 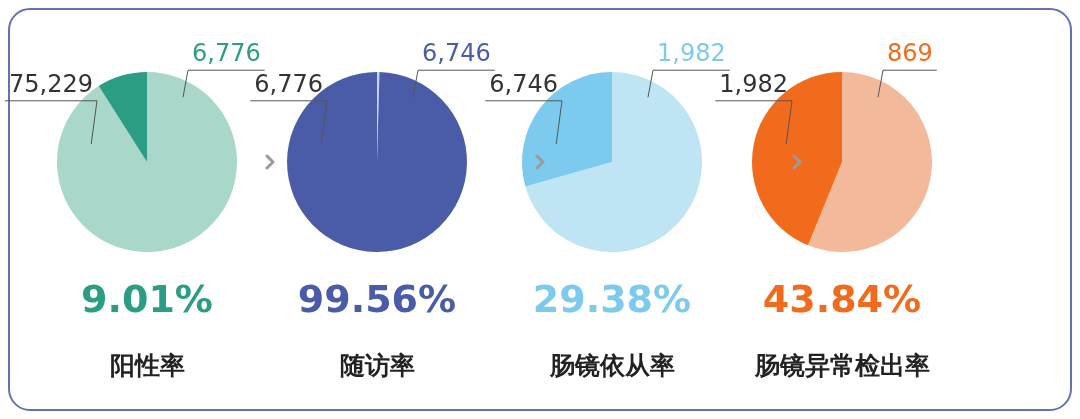 I want to click on text: 随访率, so click(x=377, y=365).